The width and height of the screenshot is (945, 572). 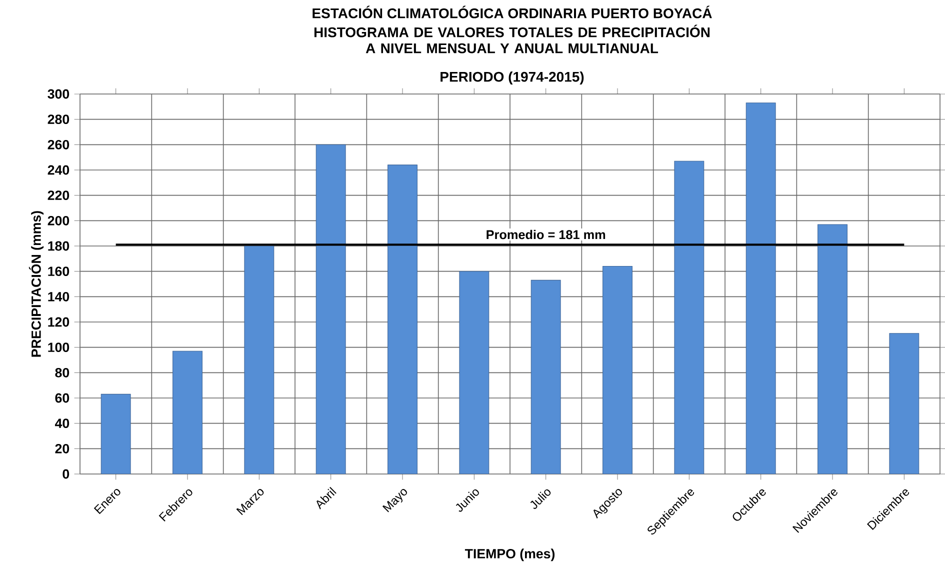 I want to click on text: PERIODO (1974-2015), so click(x=512, y=78).